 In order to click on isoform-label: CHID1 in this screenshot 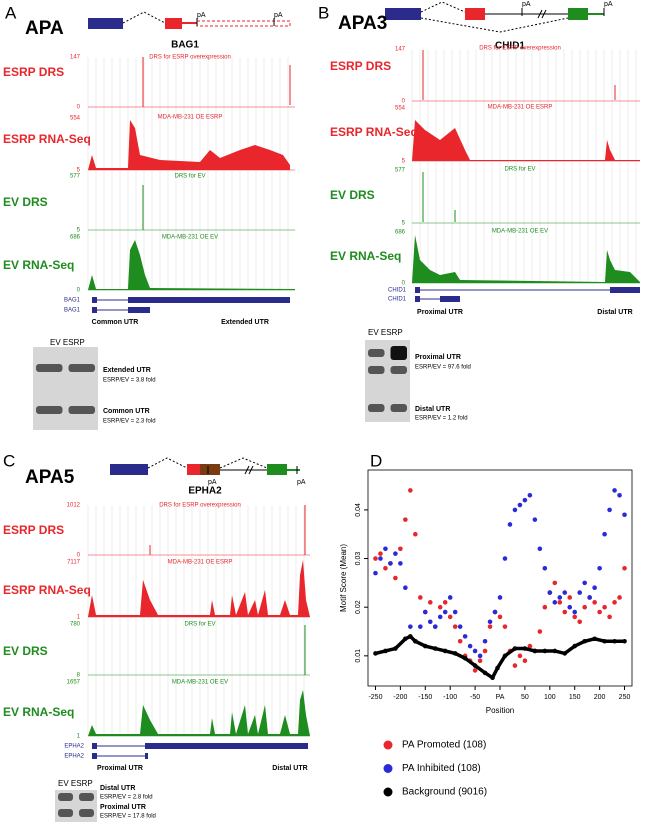, I will do `click(397, 300)`.